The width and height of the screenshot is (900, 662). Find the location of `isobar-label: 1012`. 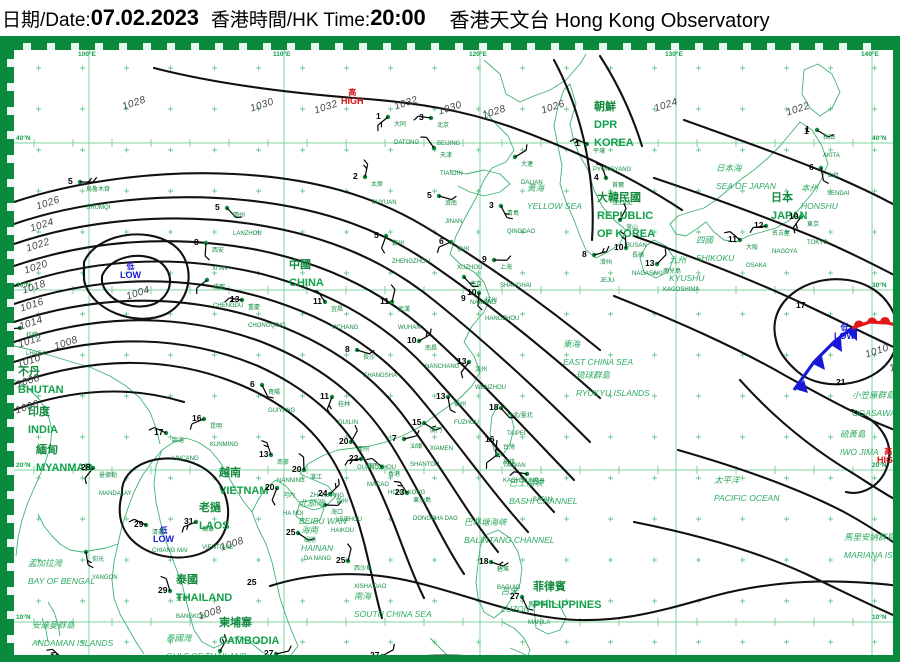

isobar-label: 1012 is located at coordinates (895, 291).